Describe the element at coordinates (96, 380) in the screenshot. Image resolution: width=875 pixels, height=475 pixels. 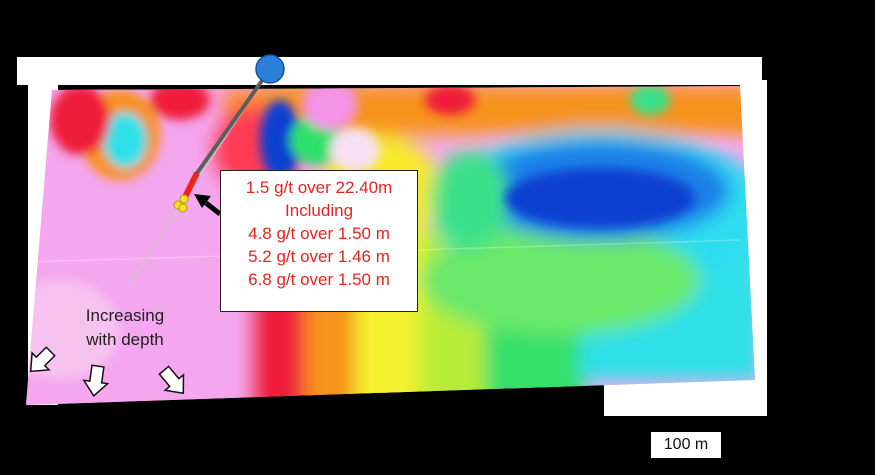
I see `depth-arrow-centre` at that location.